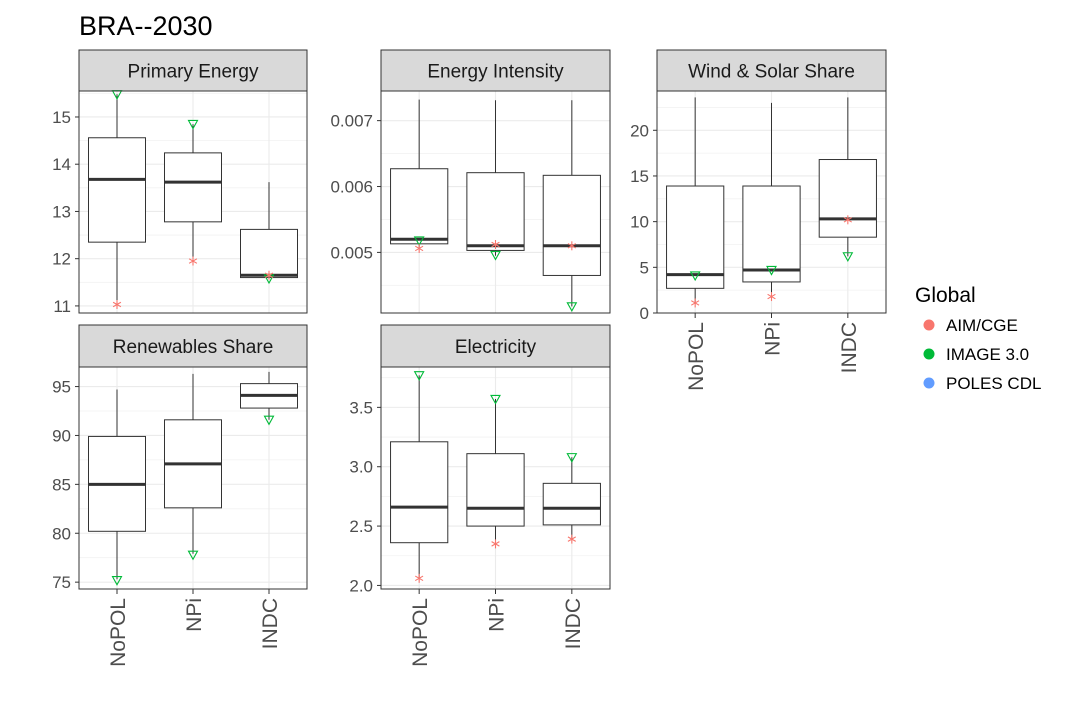 This screenshot has width=1080, height=720. Describe the element at coordinates (987, 354) in the screenshot. I see `legend-label-image-3-0: IMAGE 3.0` at that location.